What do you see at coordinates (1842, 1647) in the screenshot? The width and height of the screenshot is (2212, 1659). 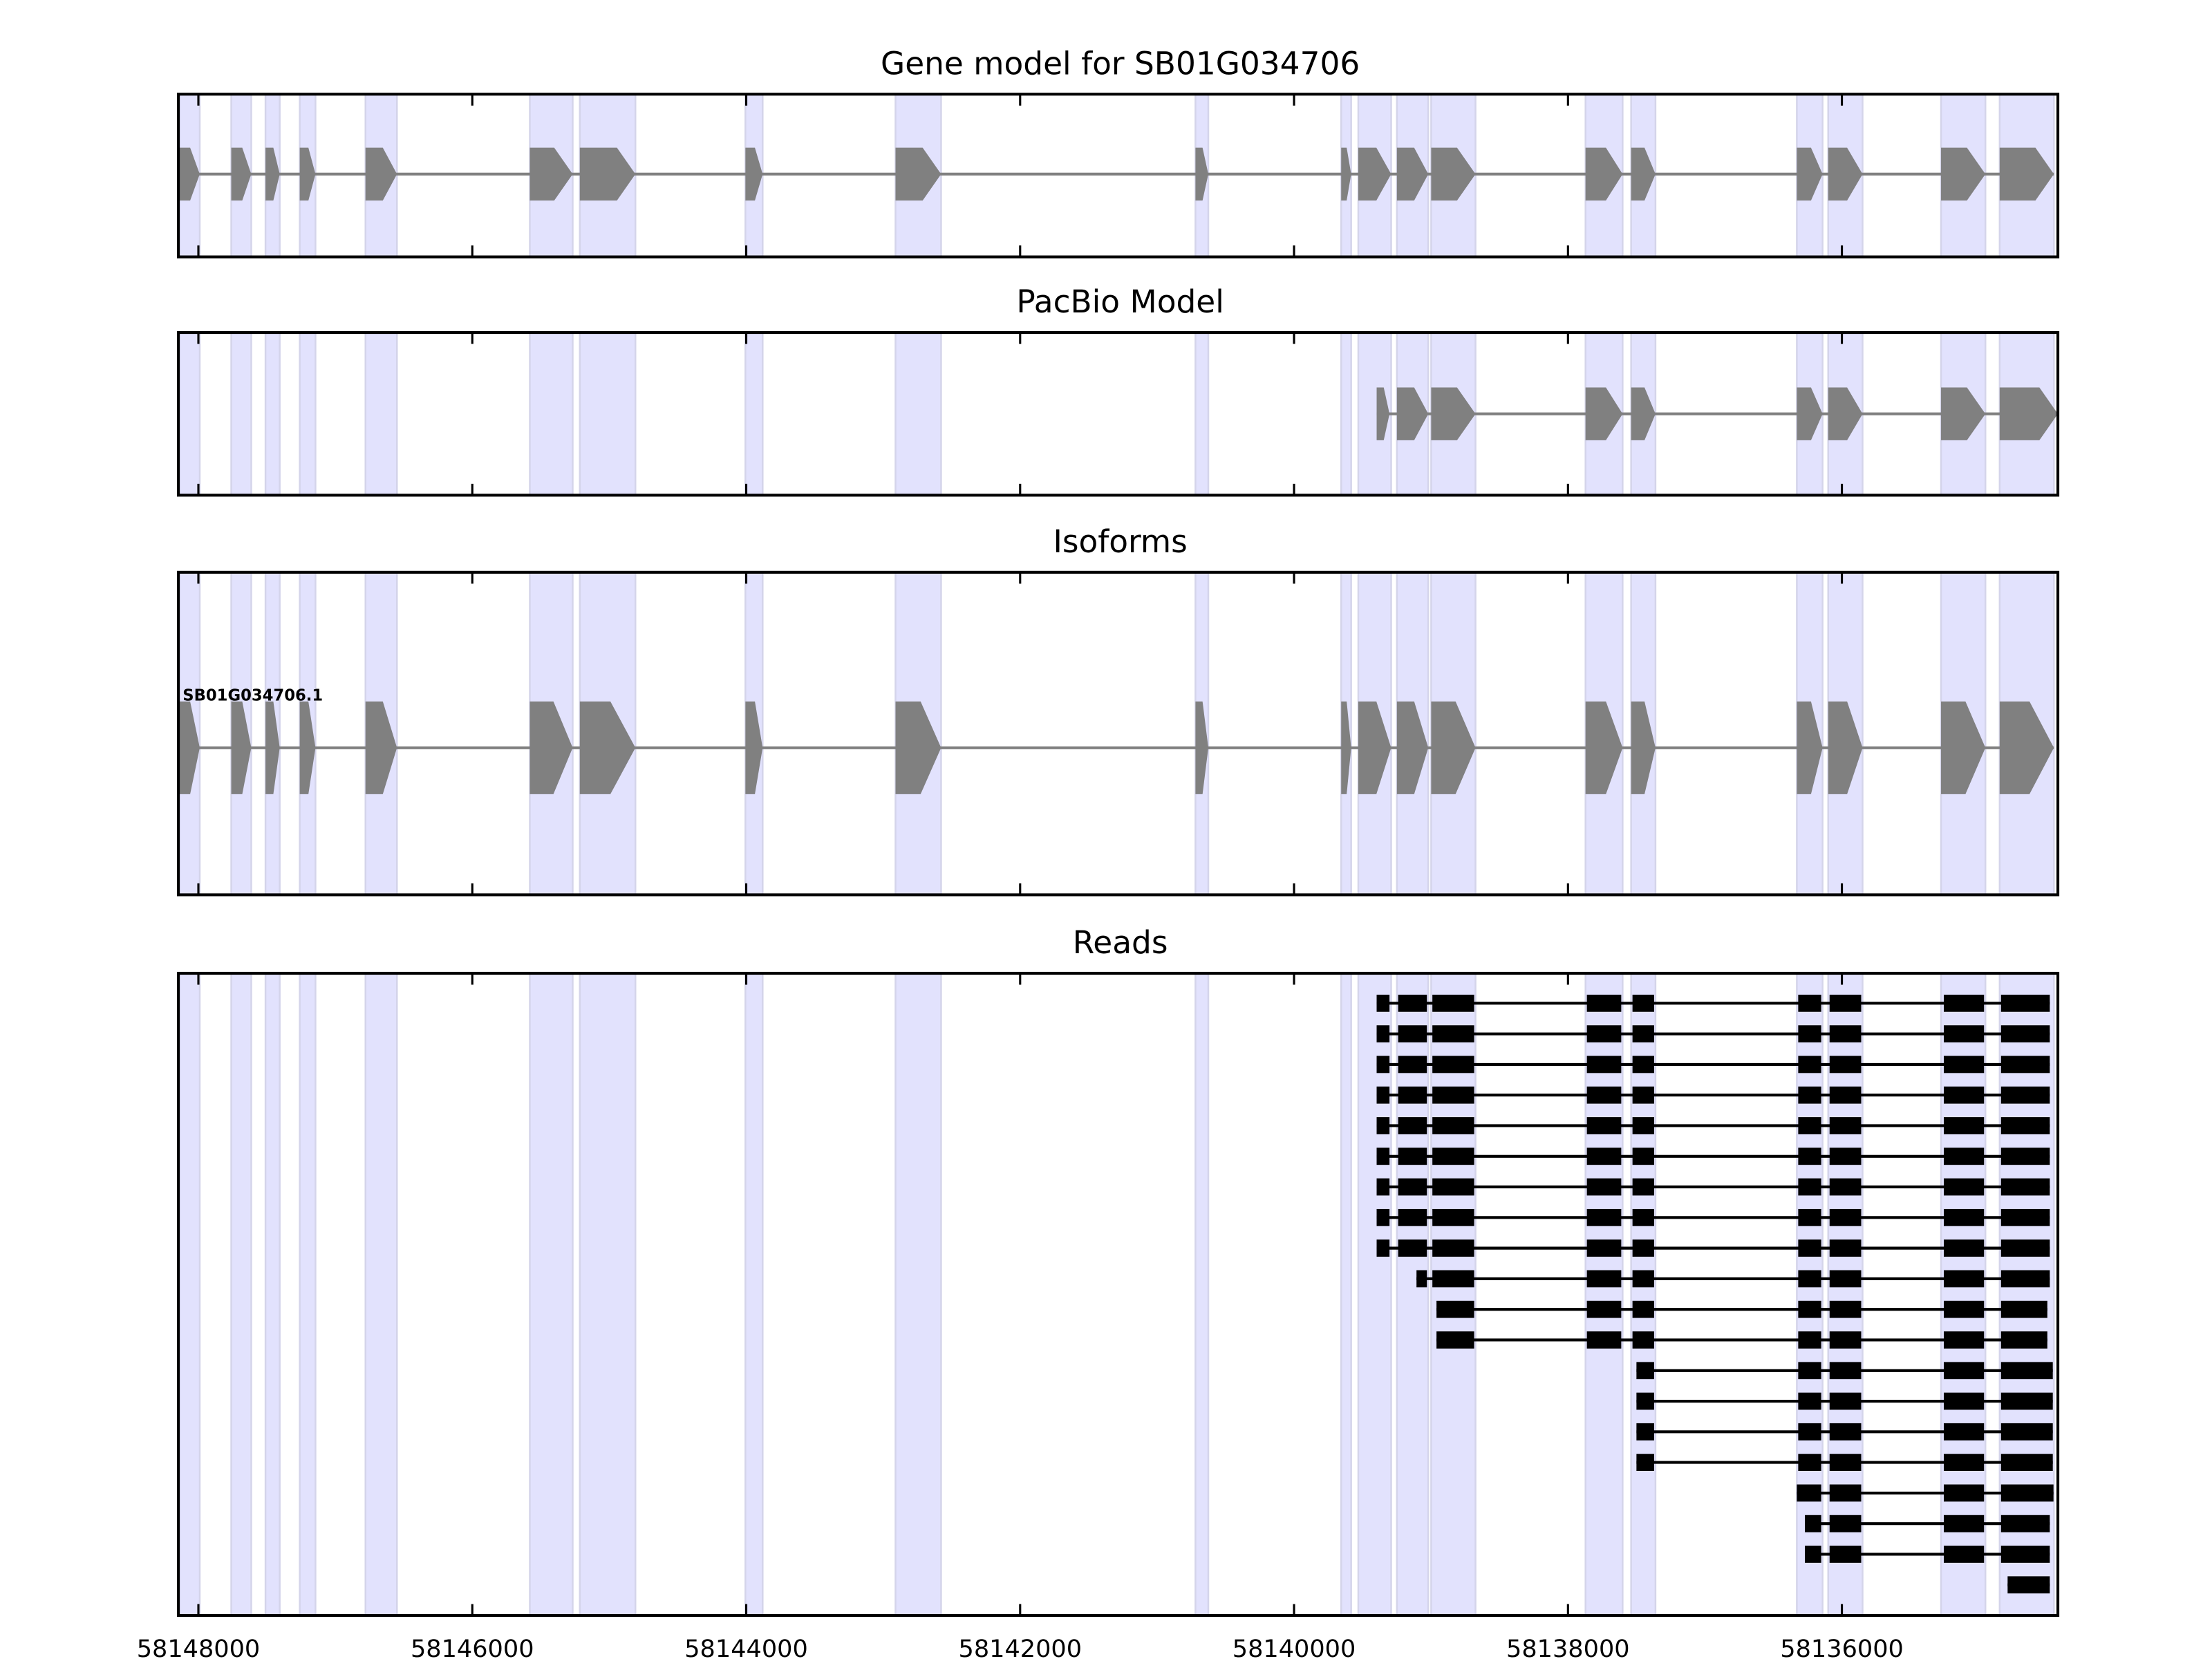 I see `x-tick-label: 58136000` at bounding box center [1842, 1647].